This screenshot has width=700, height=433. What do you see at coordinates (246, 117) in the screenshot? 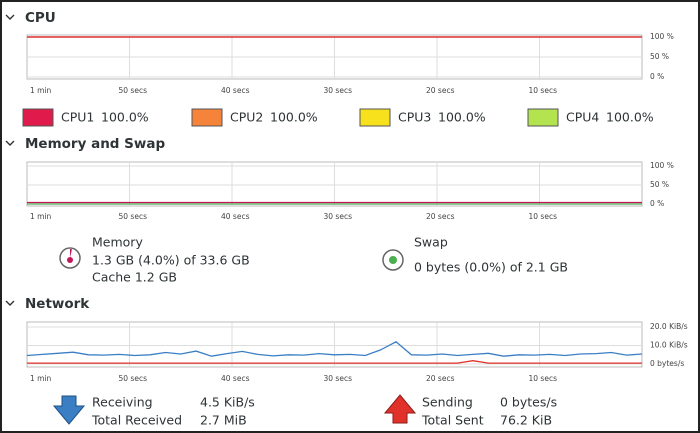
I see `legend-name: CPU2` at bounding box center [246, 117].